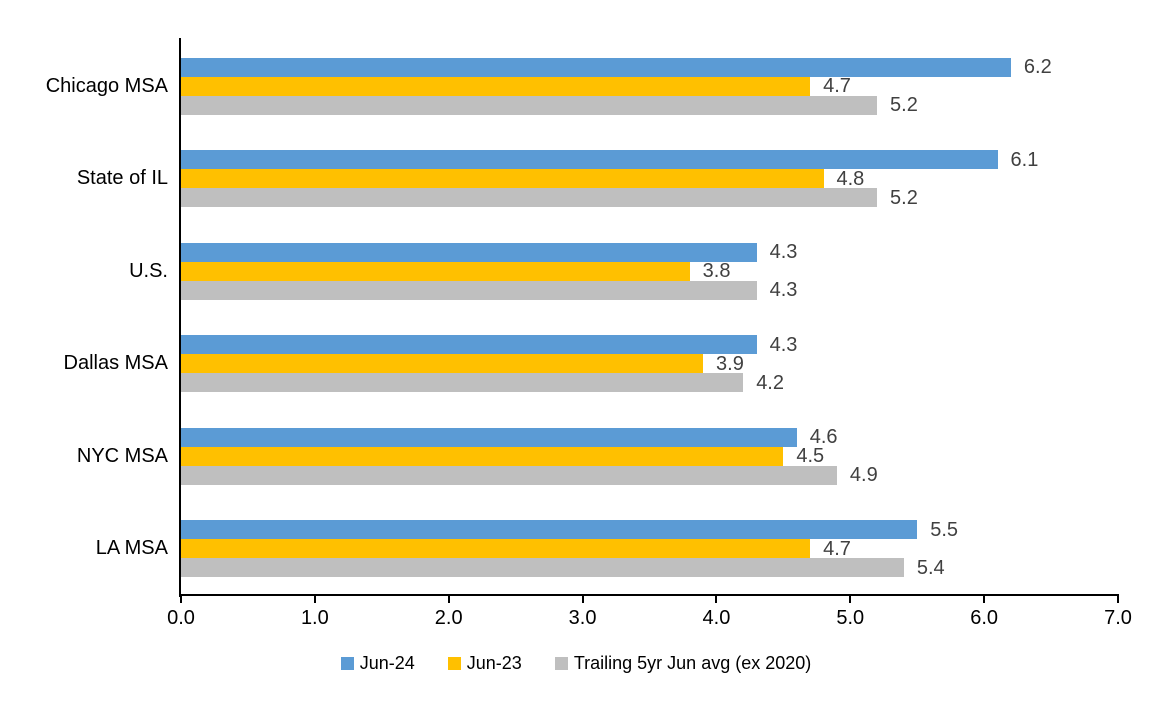 This screenshot has width=1152, height=707. I want to click on data-label: 4.8, so click(850, 178).